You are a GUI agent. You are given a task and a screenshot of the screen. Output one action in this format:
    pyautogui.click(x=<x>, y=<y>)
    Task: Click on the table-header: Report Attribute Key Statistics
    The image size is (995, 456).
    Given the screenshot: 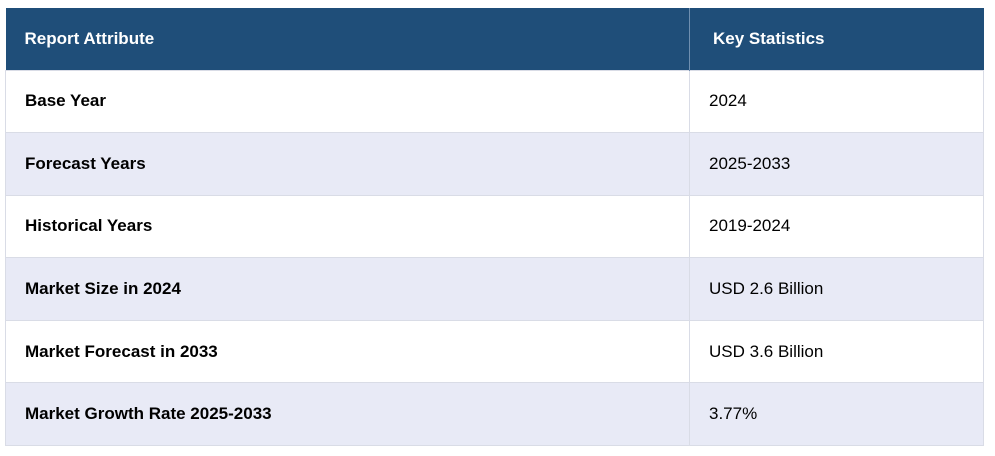 What is the action you would take?
    pyautogui.click(x=494, y=39)
    